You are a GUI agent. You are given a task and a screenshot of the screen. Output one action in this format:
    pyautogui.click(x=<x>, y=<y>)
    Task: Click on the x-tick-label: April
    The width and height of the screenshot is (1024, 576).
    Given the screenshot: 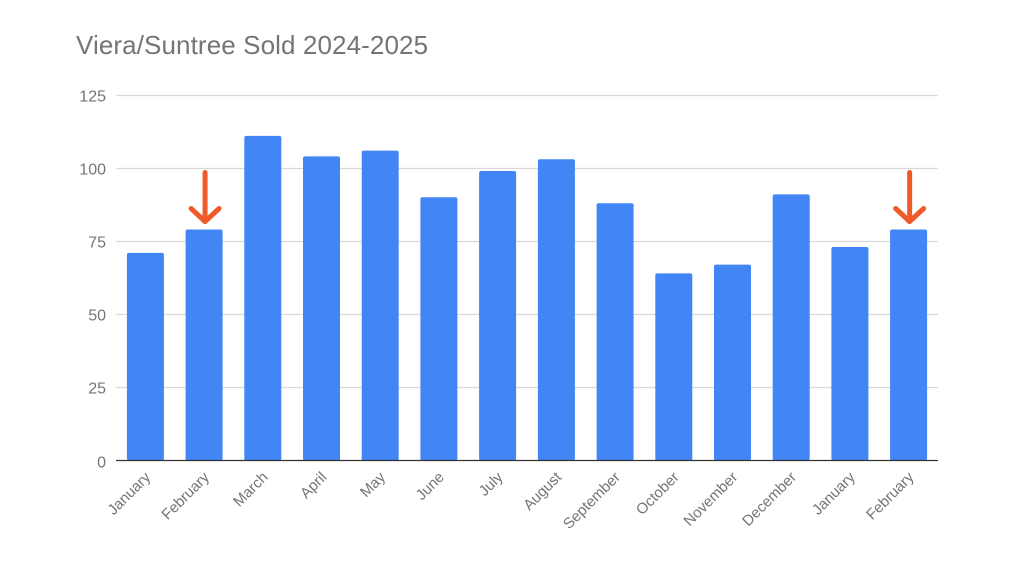 What is the action you would take?
    pyautogui.click(x=313, y=485)
    